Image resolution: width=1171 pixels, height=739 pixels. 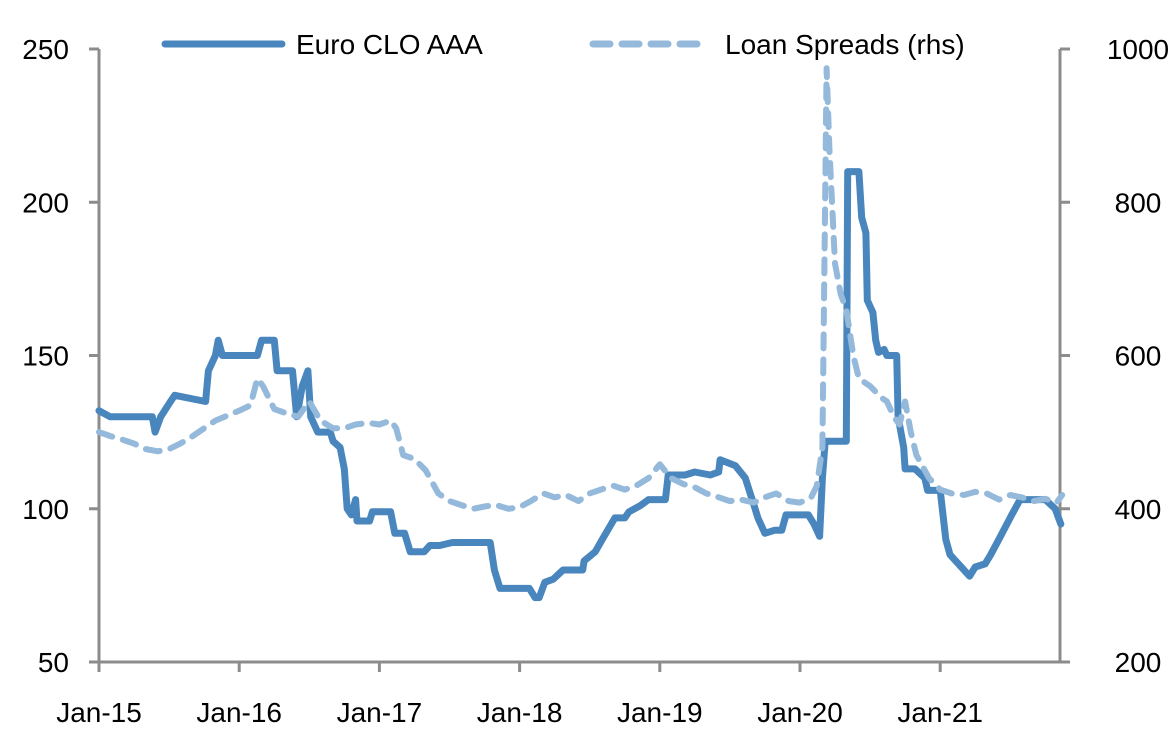 I want to click on legend: Euro CLO AAA Loan Spreads (rhs), so click(x=563, y=44).